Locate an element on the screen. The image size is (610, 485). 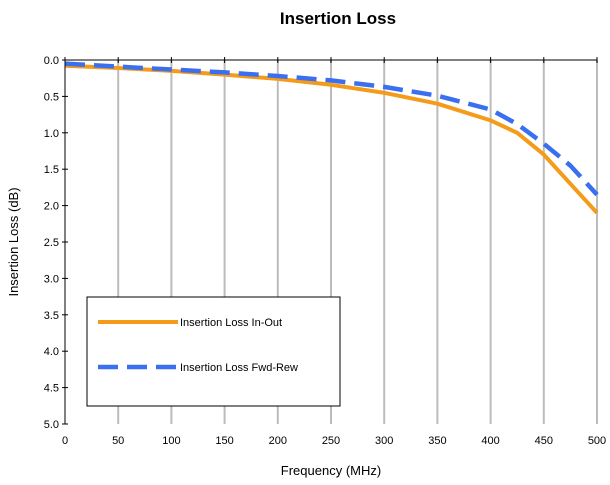
x-axis-title: Frequency (MHz) is located at coordinates (331, 470).